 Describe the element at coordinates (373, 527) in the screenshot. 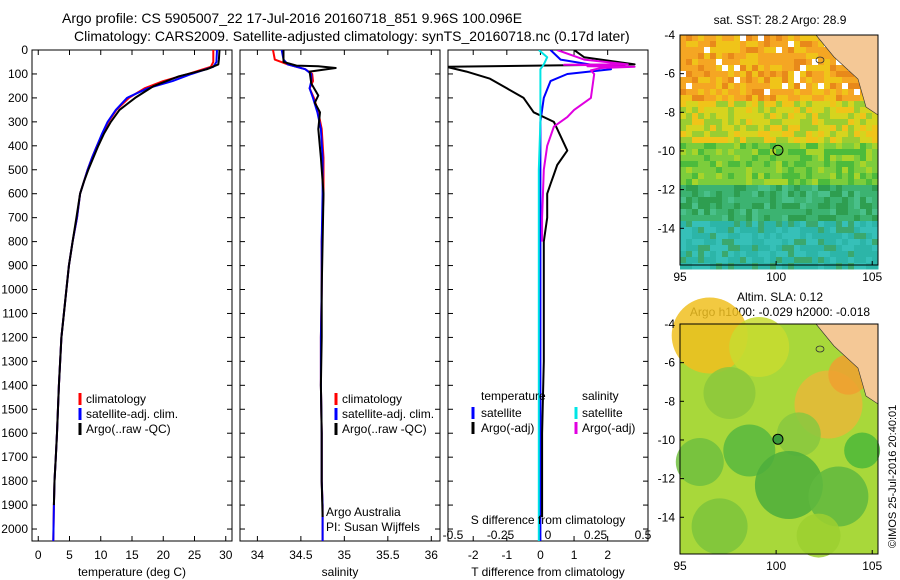

I see `pi-label: PI: Susan Wijffels` at that location.